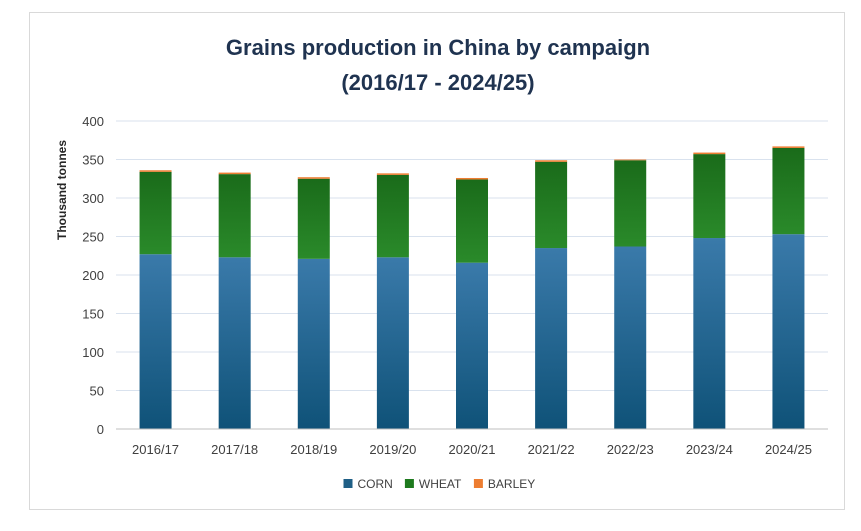  I want to click on legend-swatch-wheat, so click(409, 483).